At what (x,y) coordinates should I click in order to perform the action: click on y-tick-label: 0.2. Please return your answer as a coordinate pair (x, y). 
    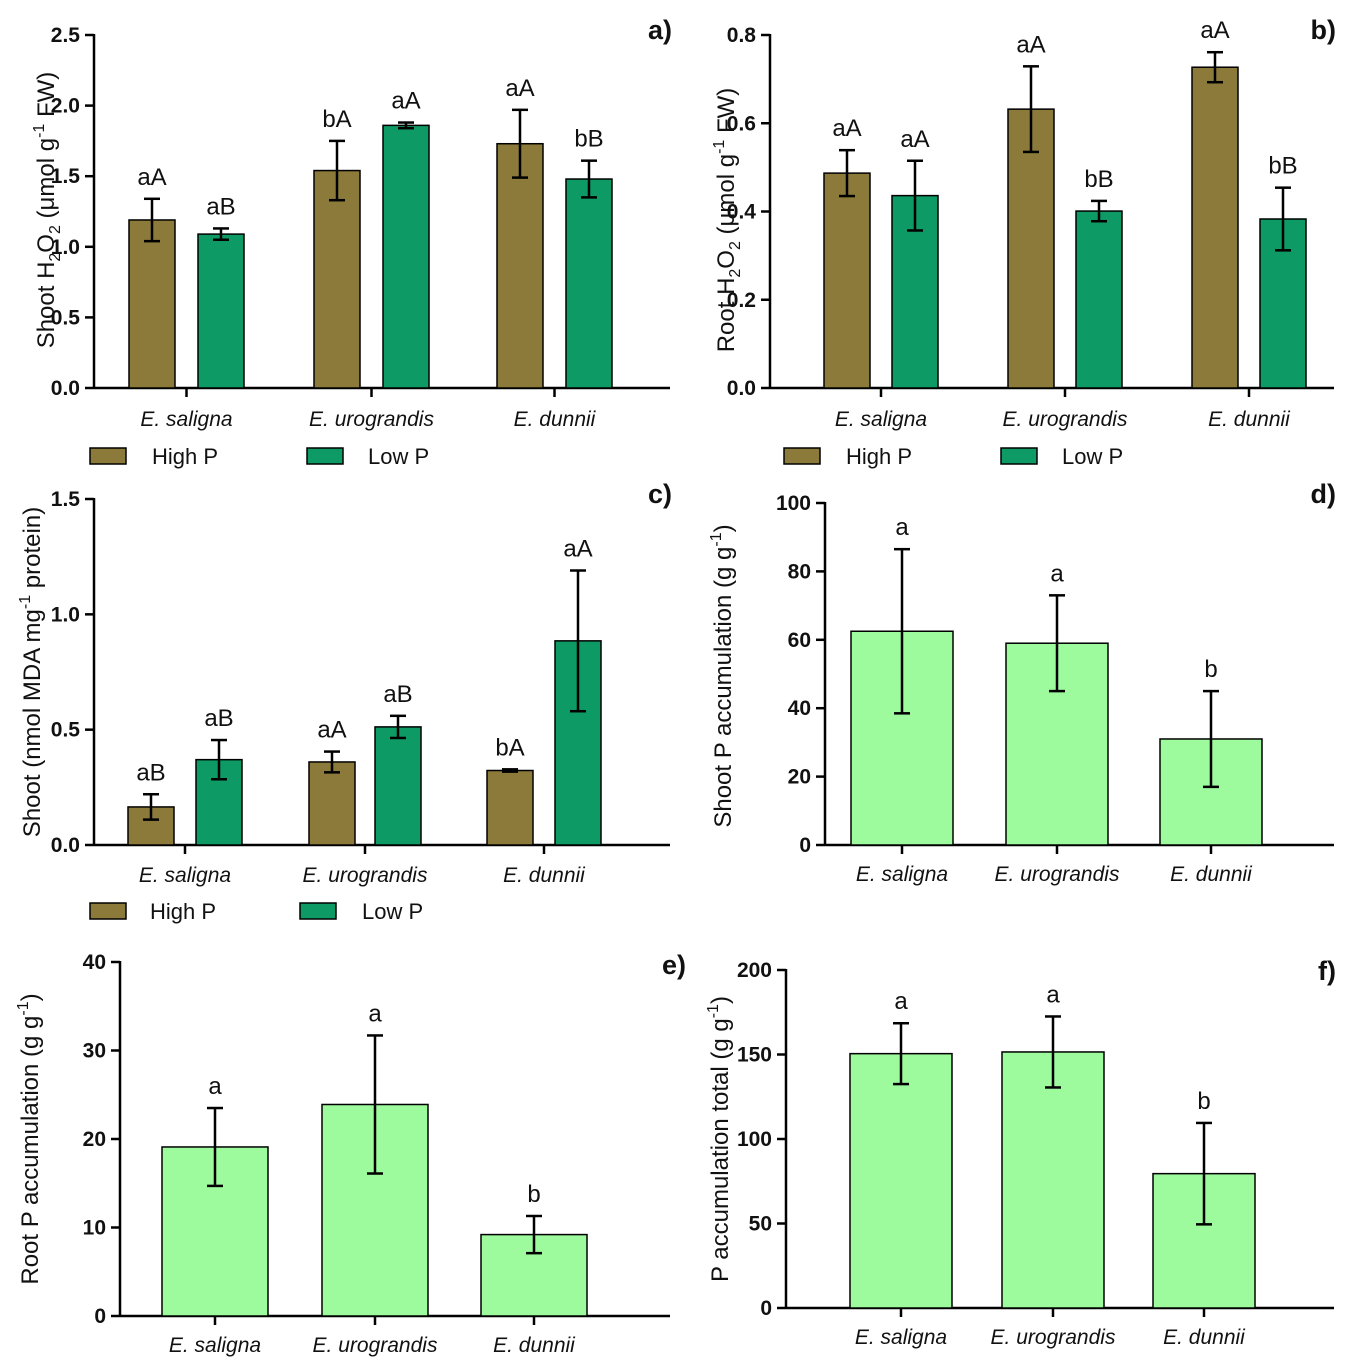
    Looking at the image, I should click on (741, 300).